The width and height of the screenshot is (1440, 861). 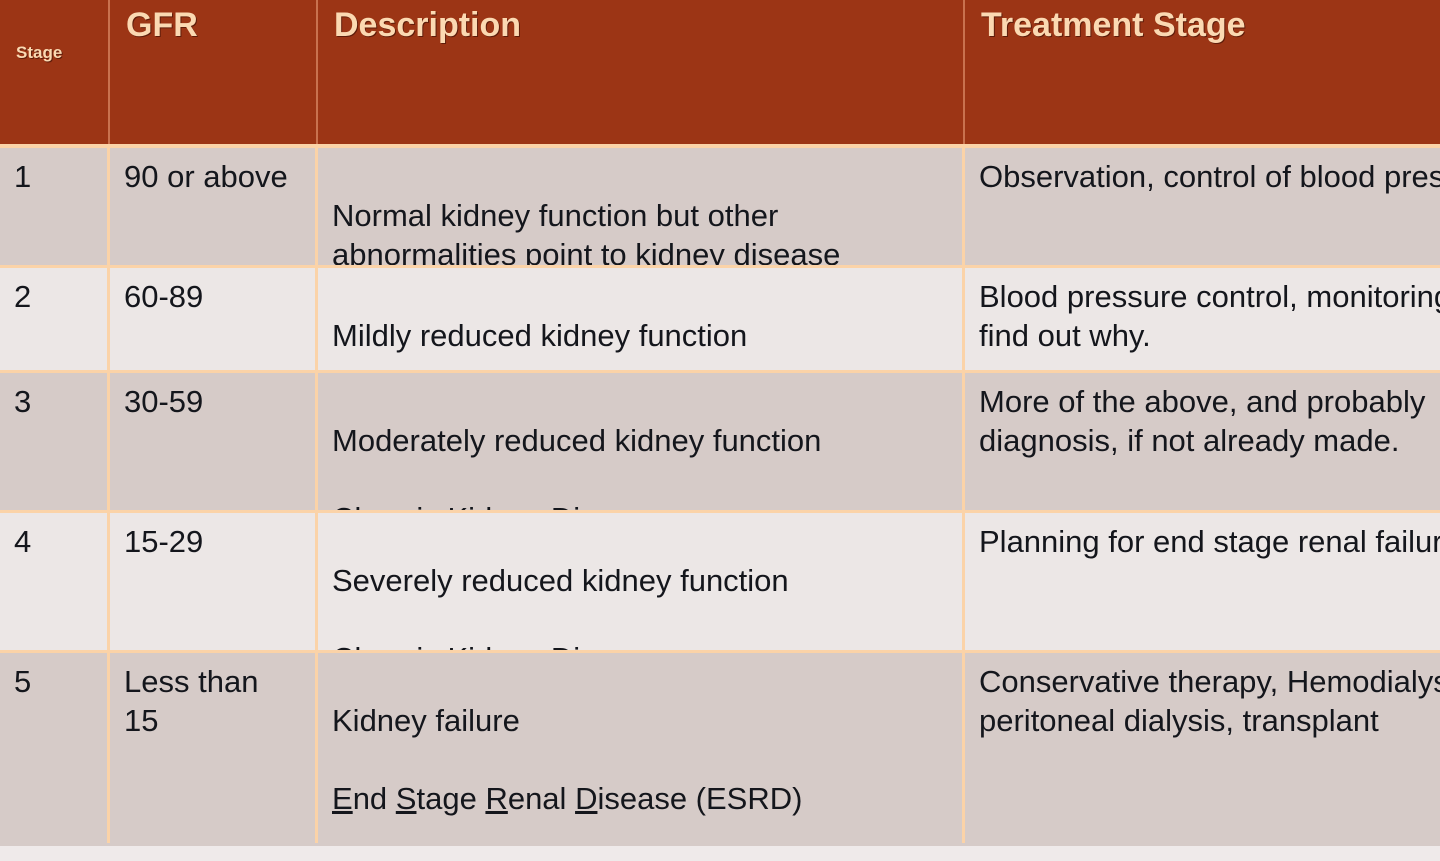 I want to click on cell-gfr: 90 or above, so click(x=214, y=206).